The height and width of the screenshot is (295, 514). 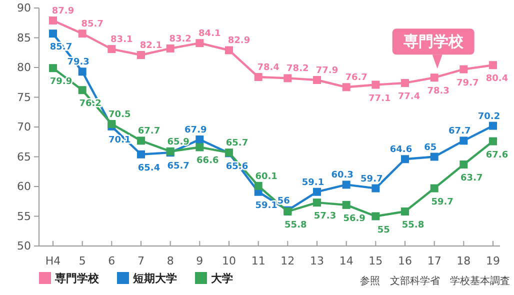 What do you see at coordinates (297, 69) in the screenshot?
I see `data-label: 78.2` at bounding box center [297, 69].